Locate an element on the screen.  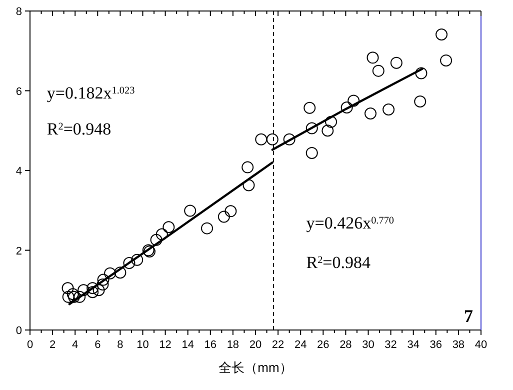
x-tick-label: 40 is located at coordinates (481, 345).